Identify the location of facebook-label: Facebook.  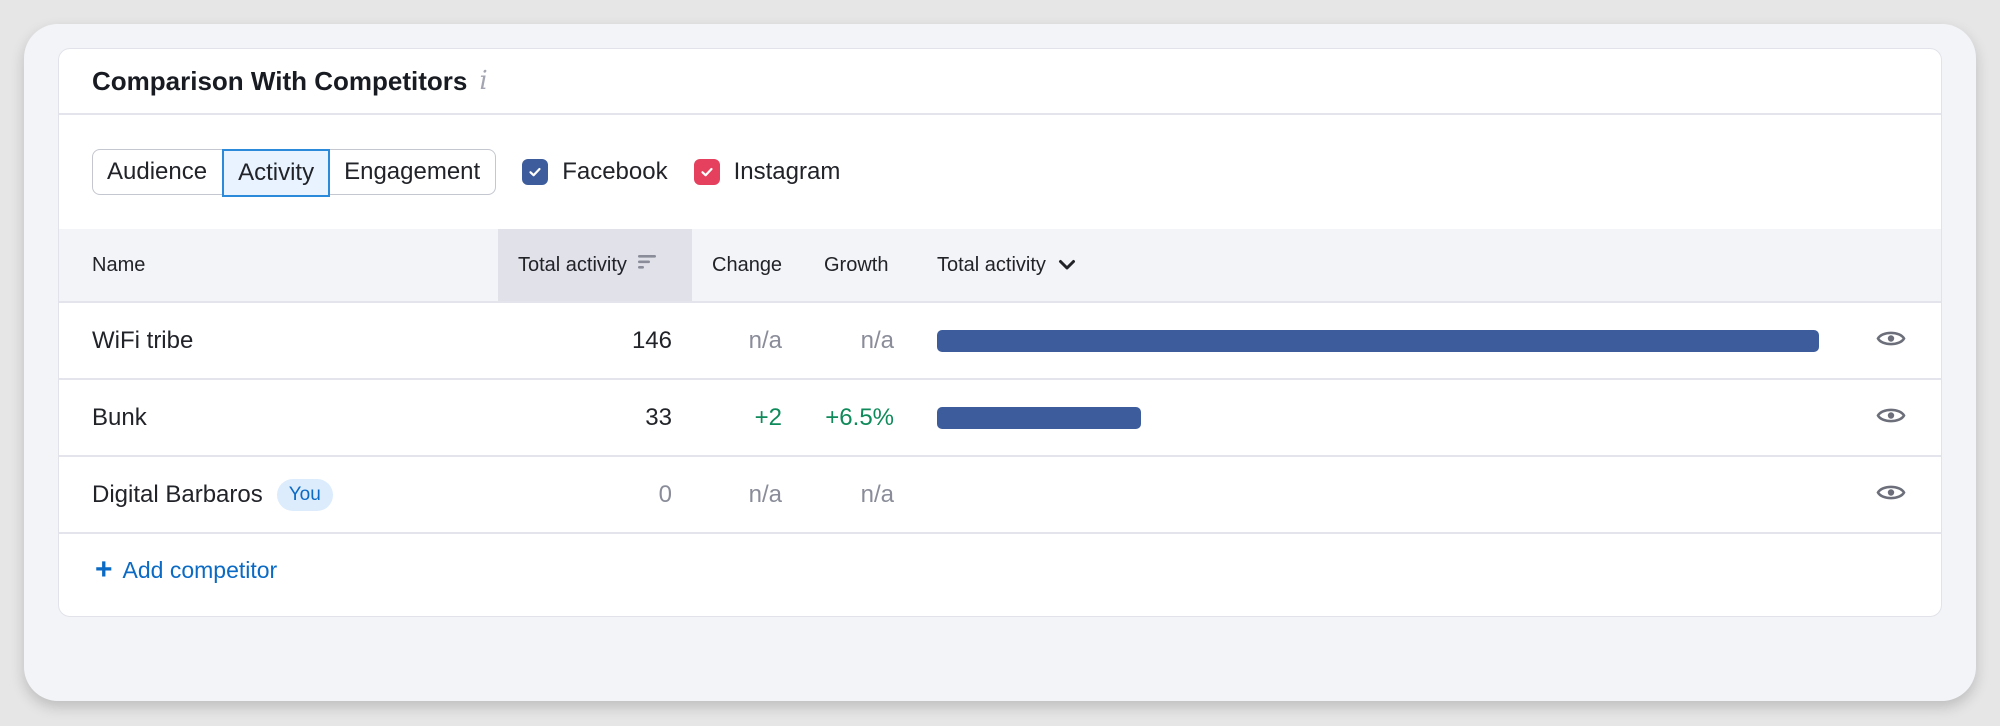
(615, 171).